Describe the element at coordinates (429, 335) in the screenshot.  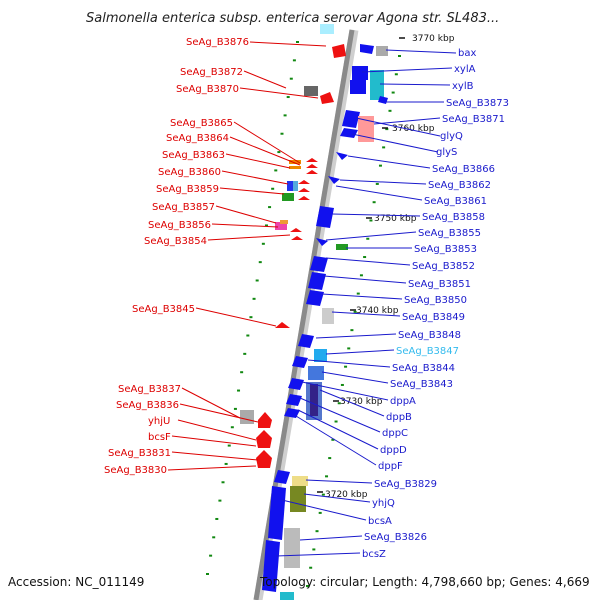
I see `gene-label: SeAg_B3848` at that location.